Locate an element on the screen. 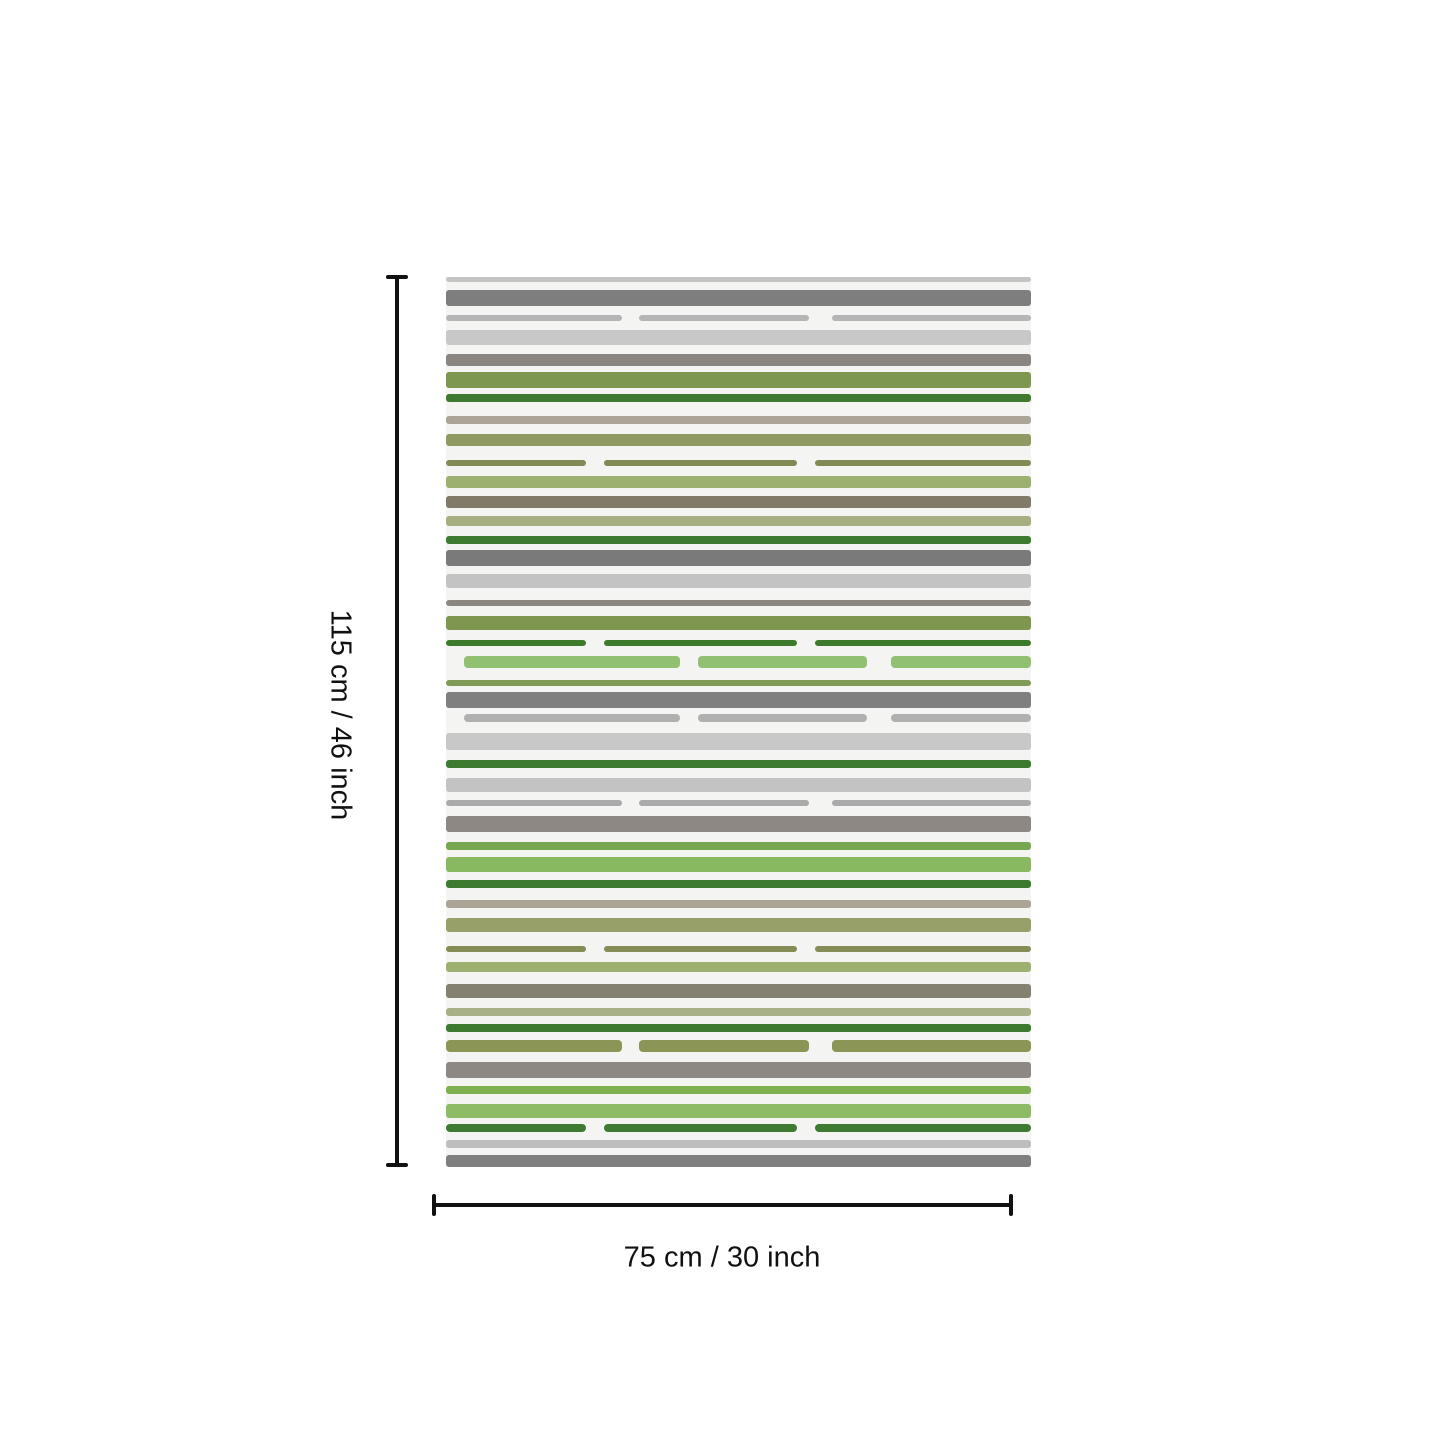 The width and height of the screenshot is (1445, 1445). width-dimension-line is located at coordinates (722, 1205).